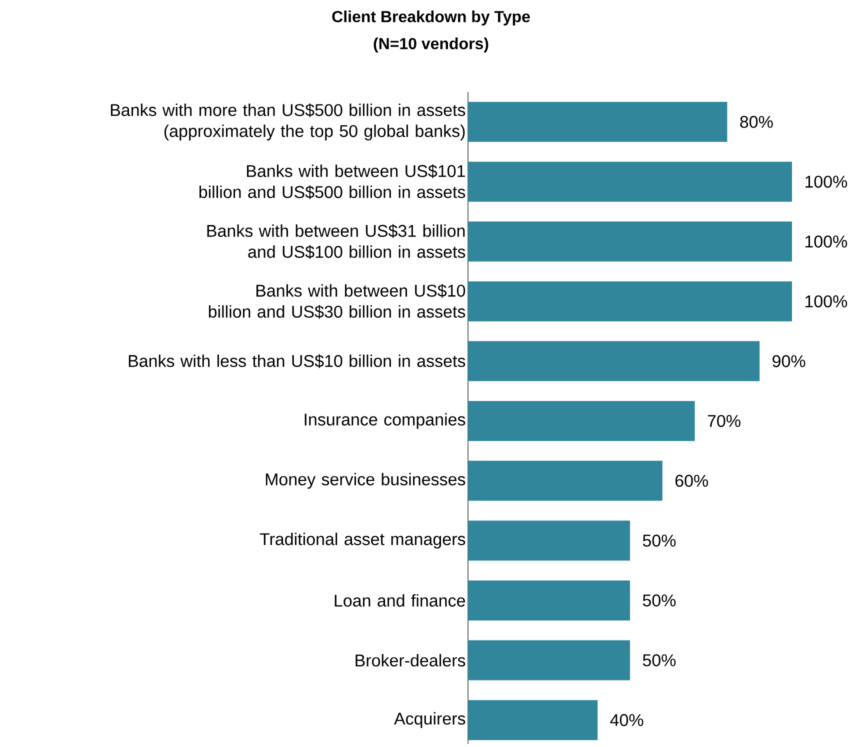  I want to click on y-tick-label: Banks with between US$31 billion and US$100 billion in assets, so click(336, 241).